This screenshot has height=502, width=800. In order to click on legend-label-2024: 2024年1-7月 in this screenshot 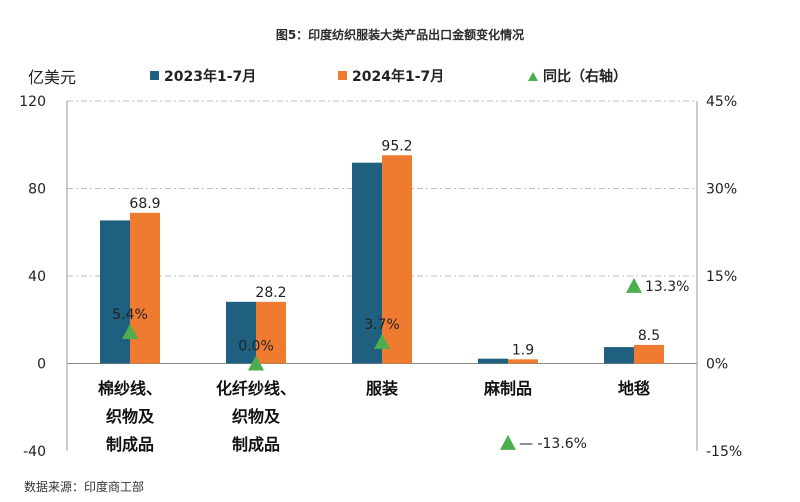, I will do `click(398, 77)`.